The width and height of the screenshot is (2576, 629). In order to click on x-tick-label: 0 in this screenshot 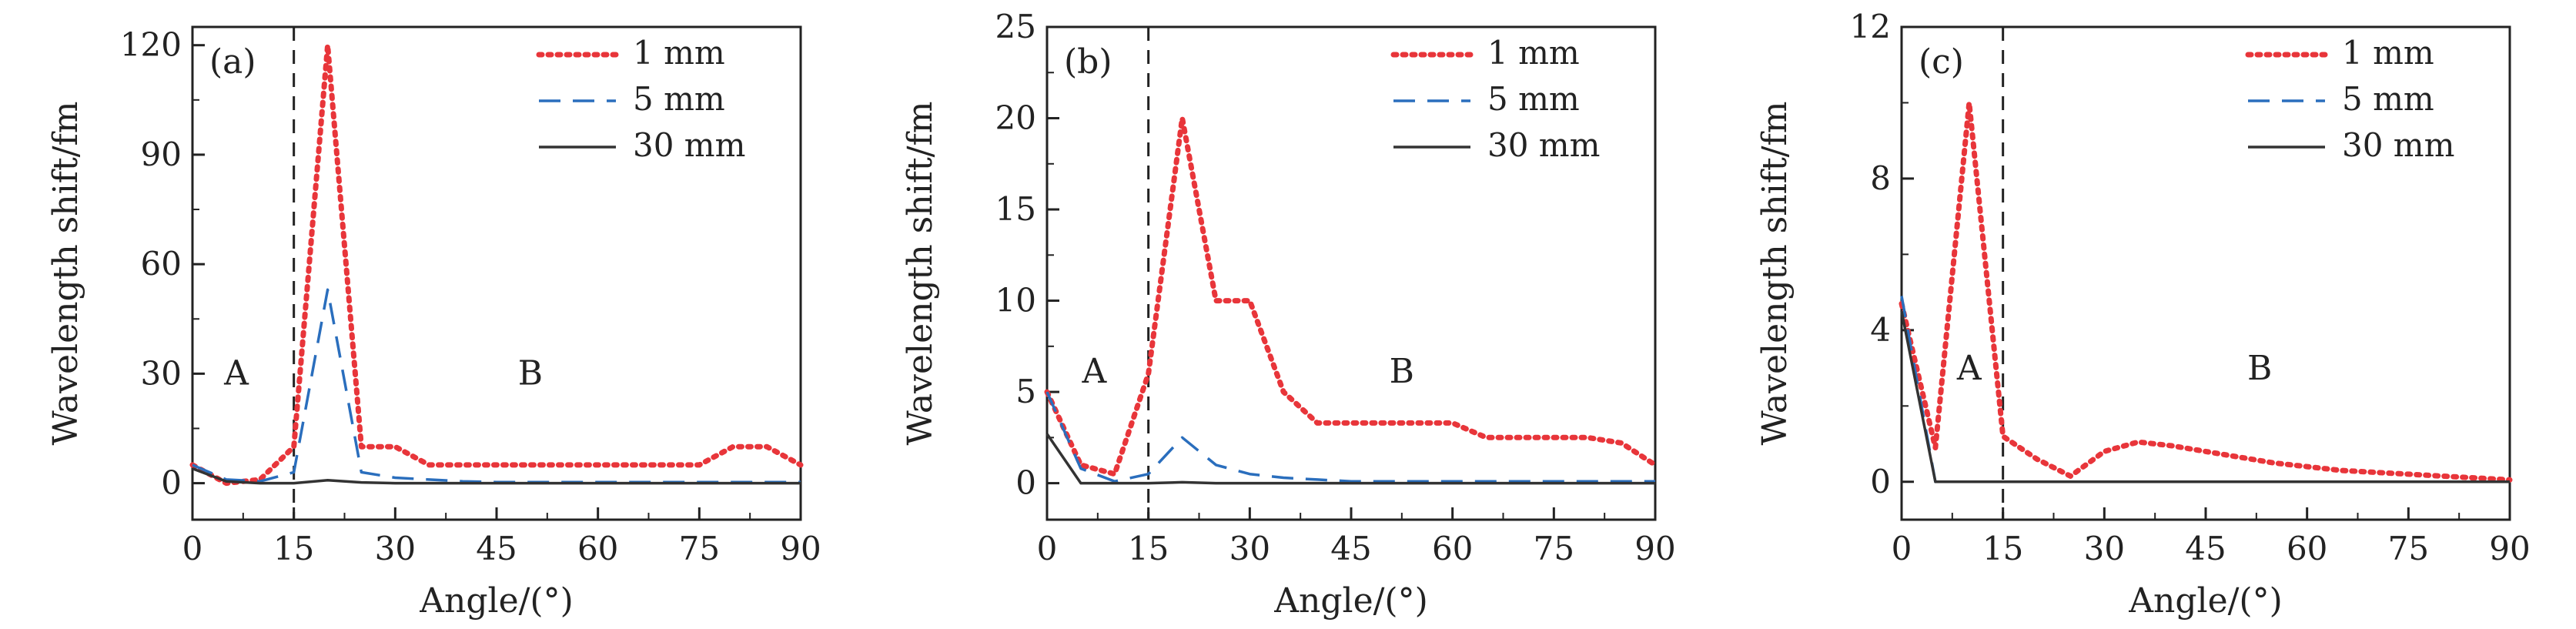, I will do `click(1048, 549)`.